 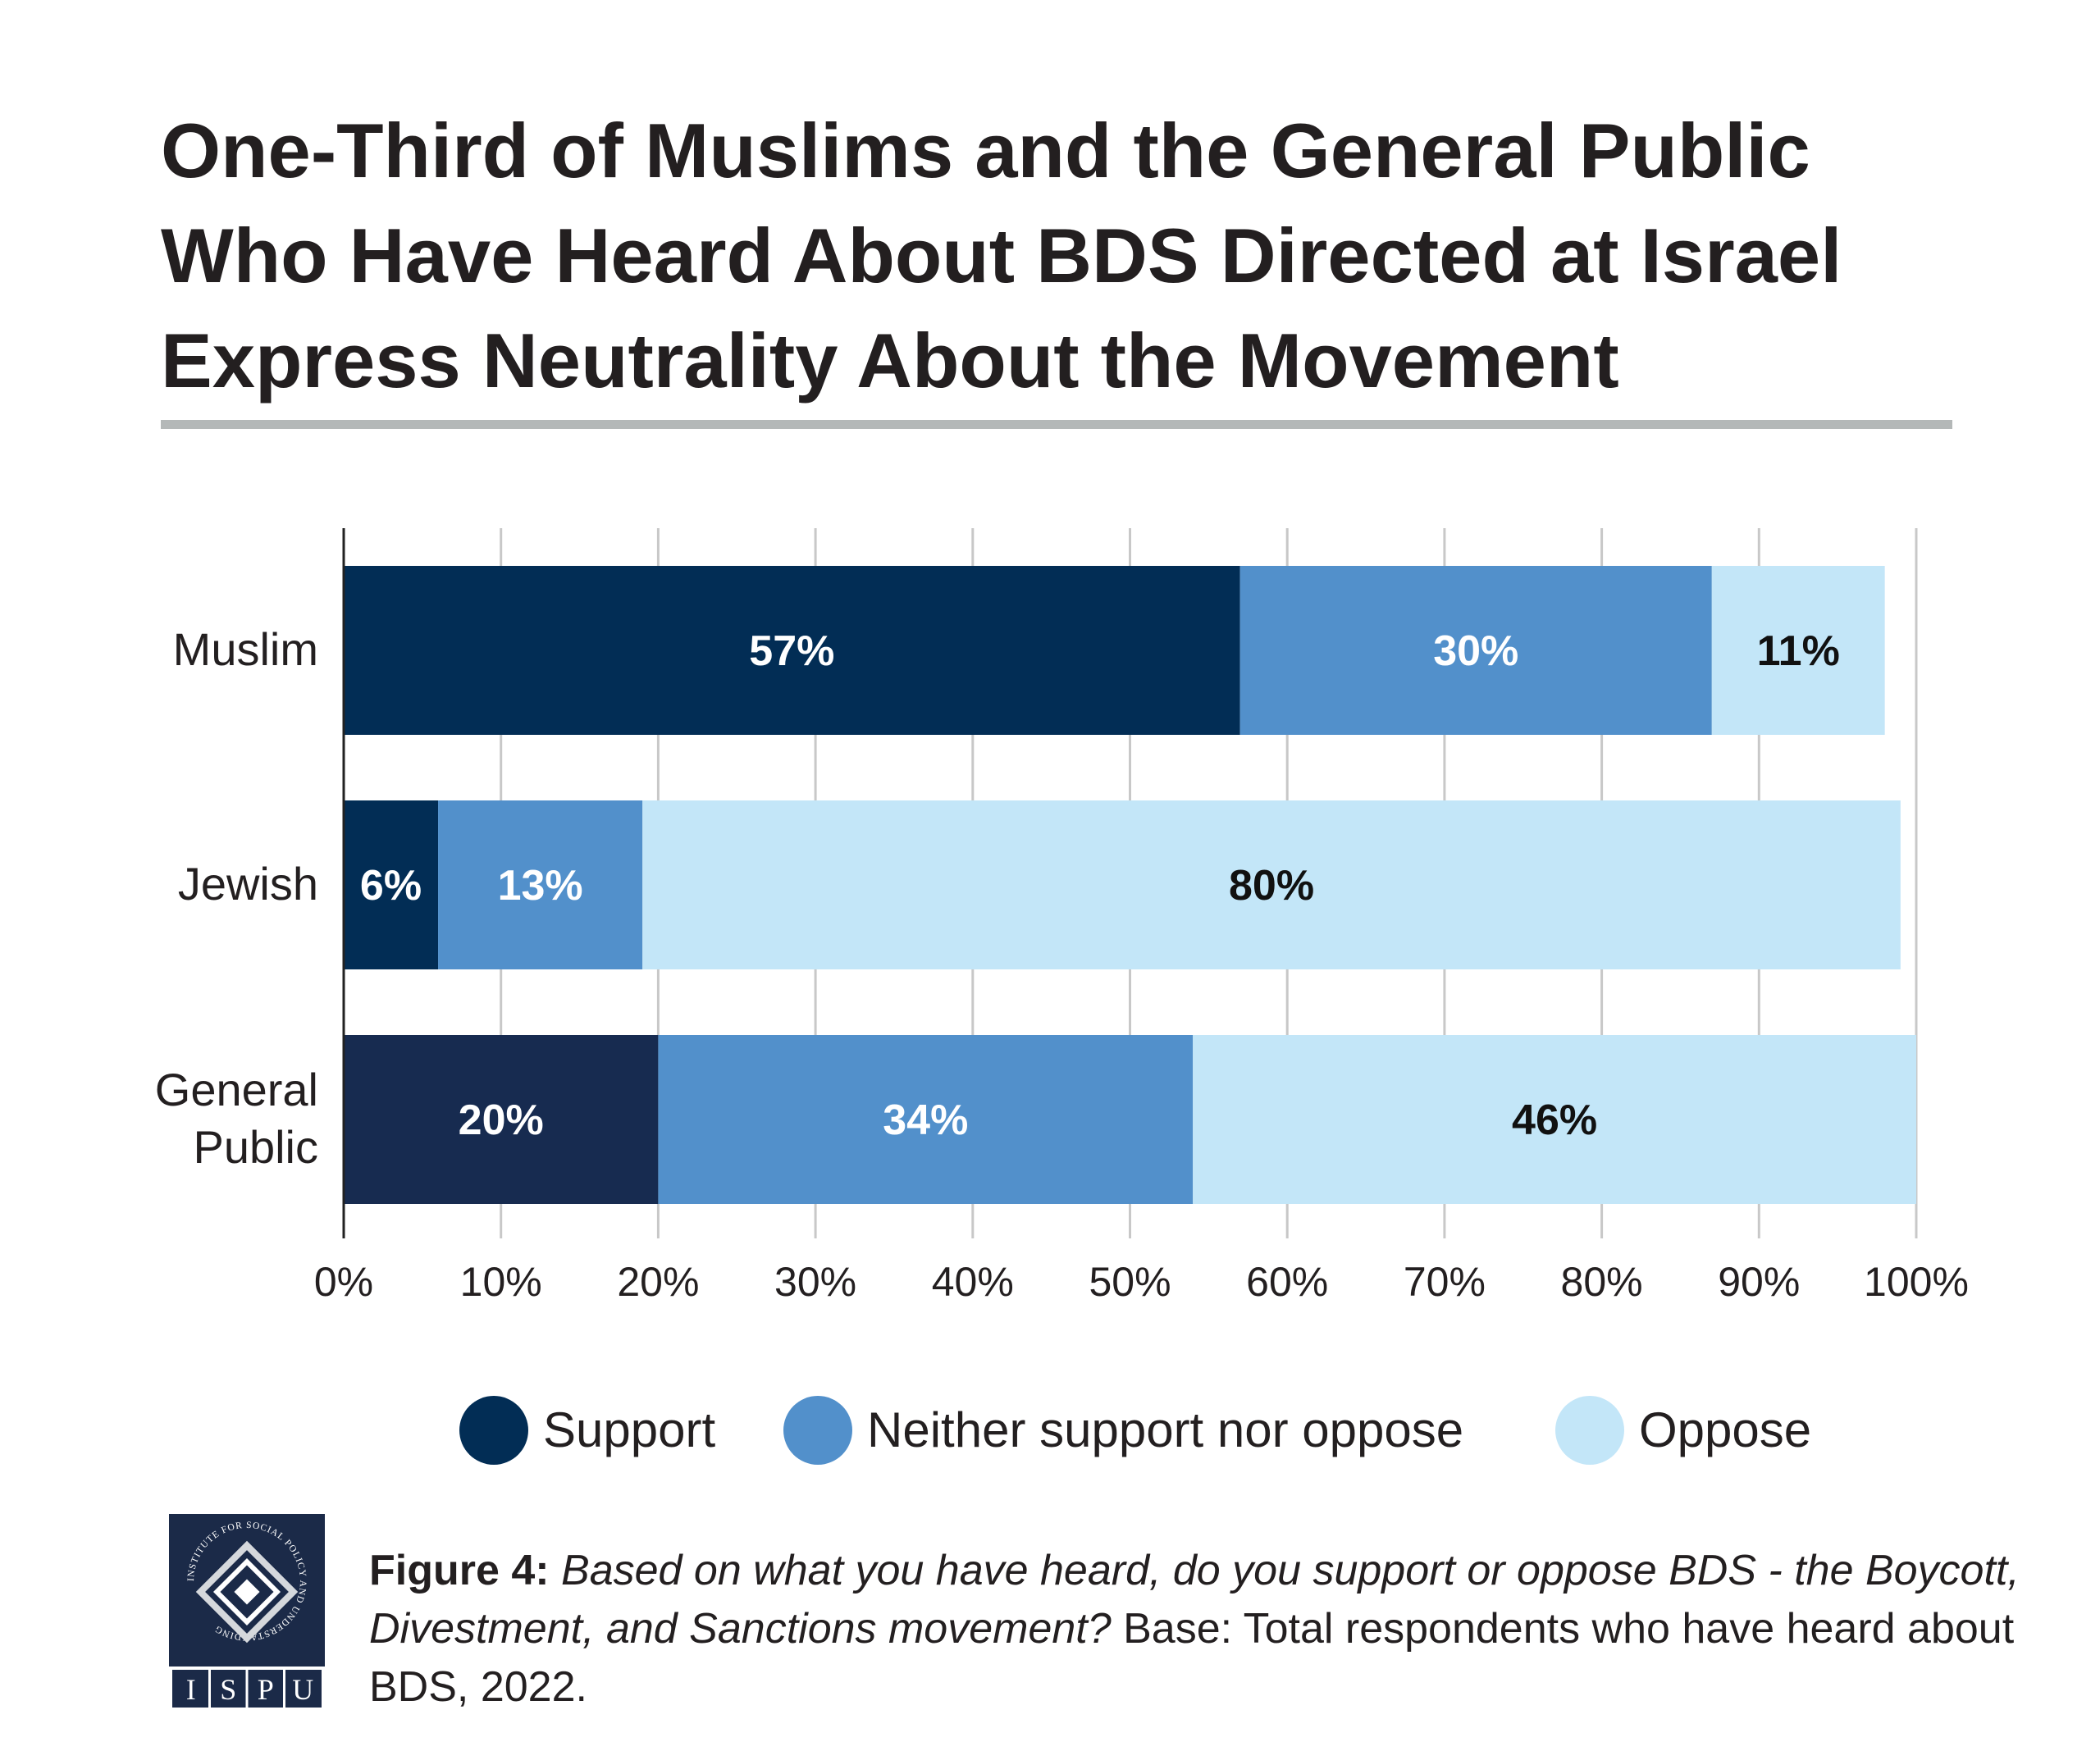 What do you see at coordinates (1287, 1282) in the screenshot?
I see `x-tick-label: 60%` at bounding box center [1287, 1282].